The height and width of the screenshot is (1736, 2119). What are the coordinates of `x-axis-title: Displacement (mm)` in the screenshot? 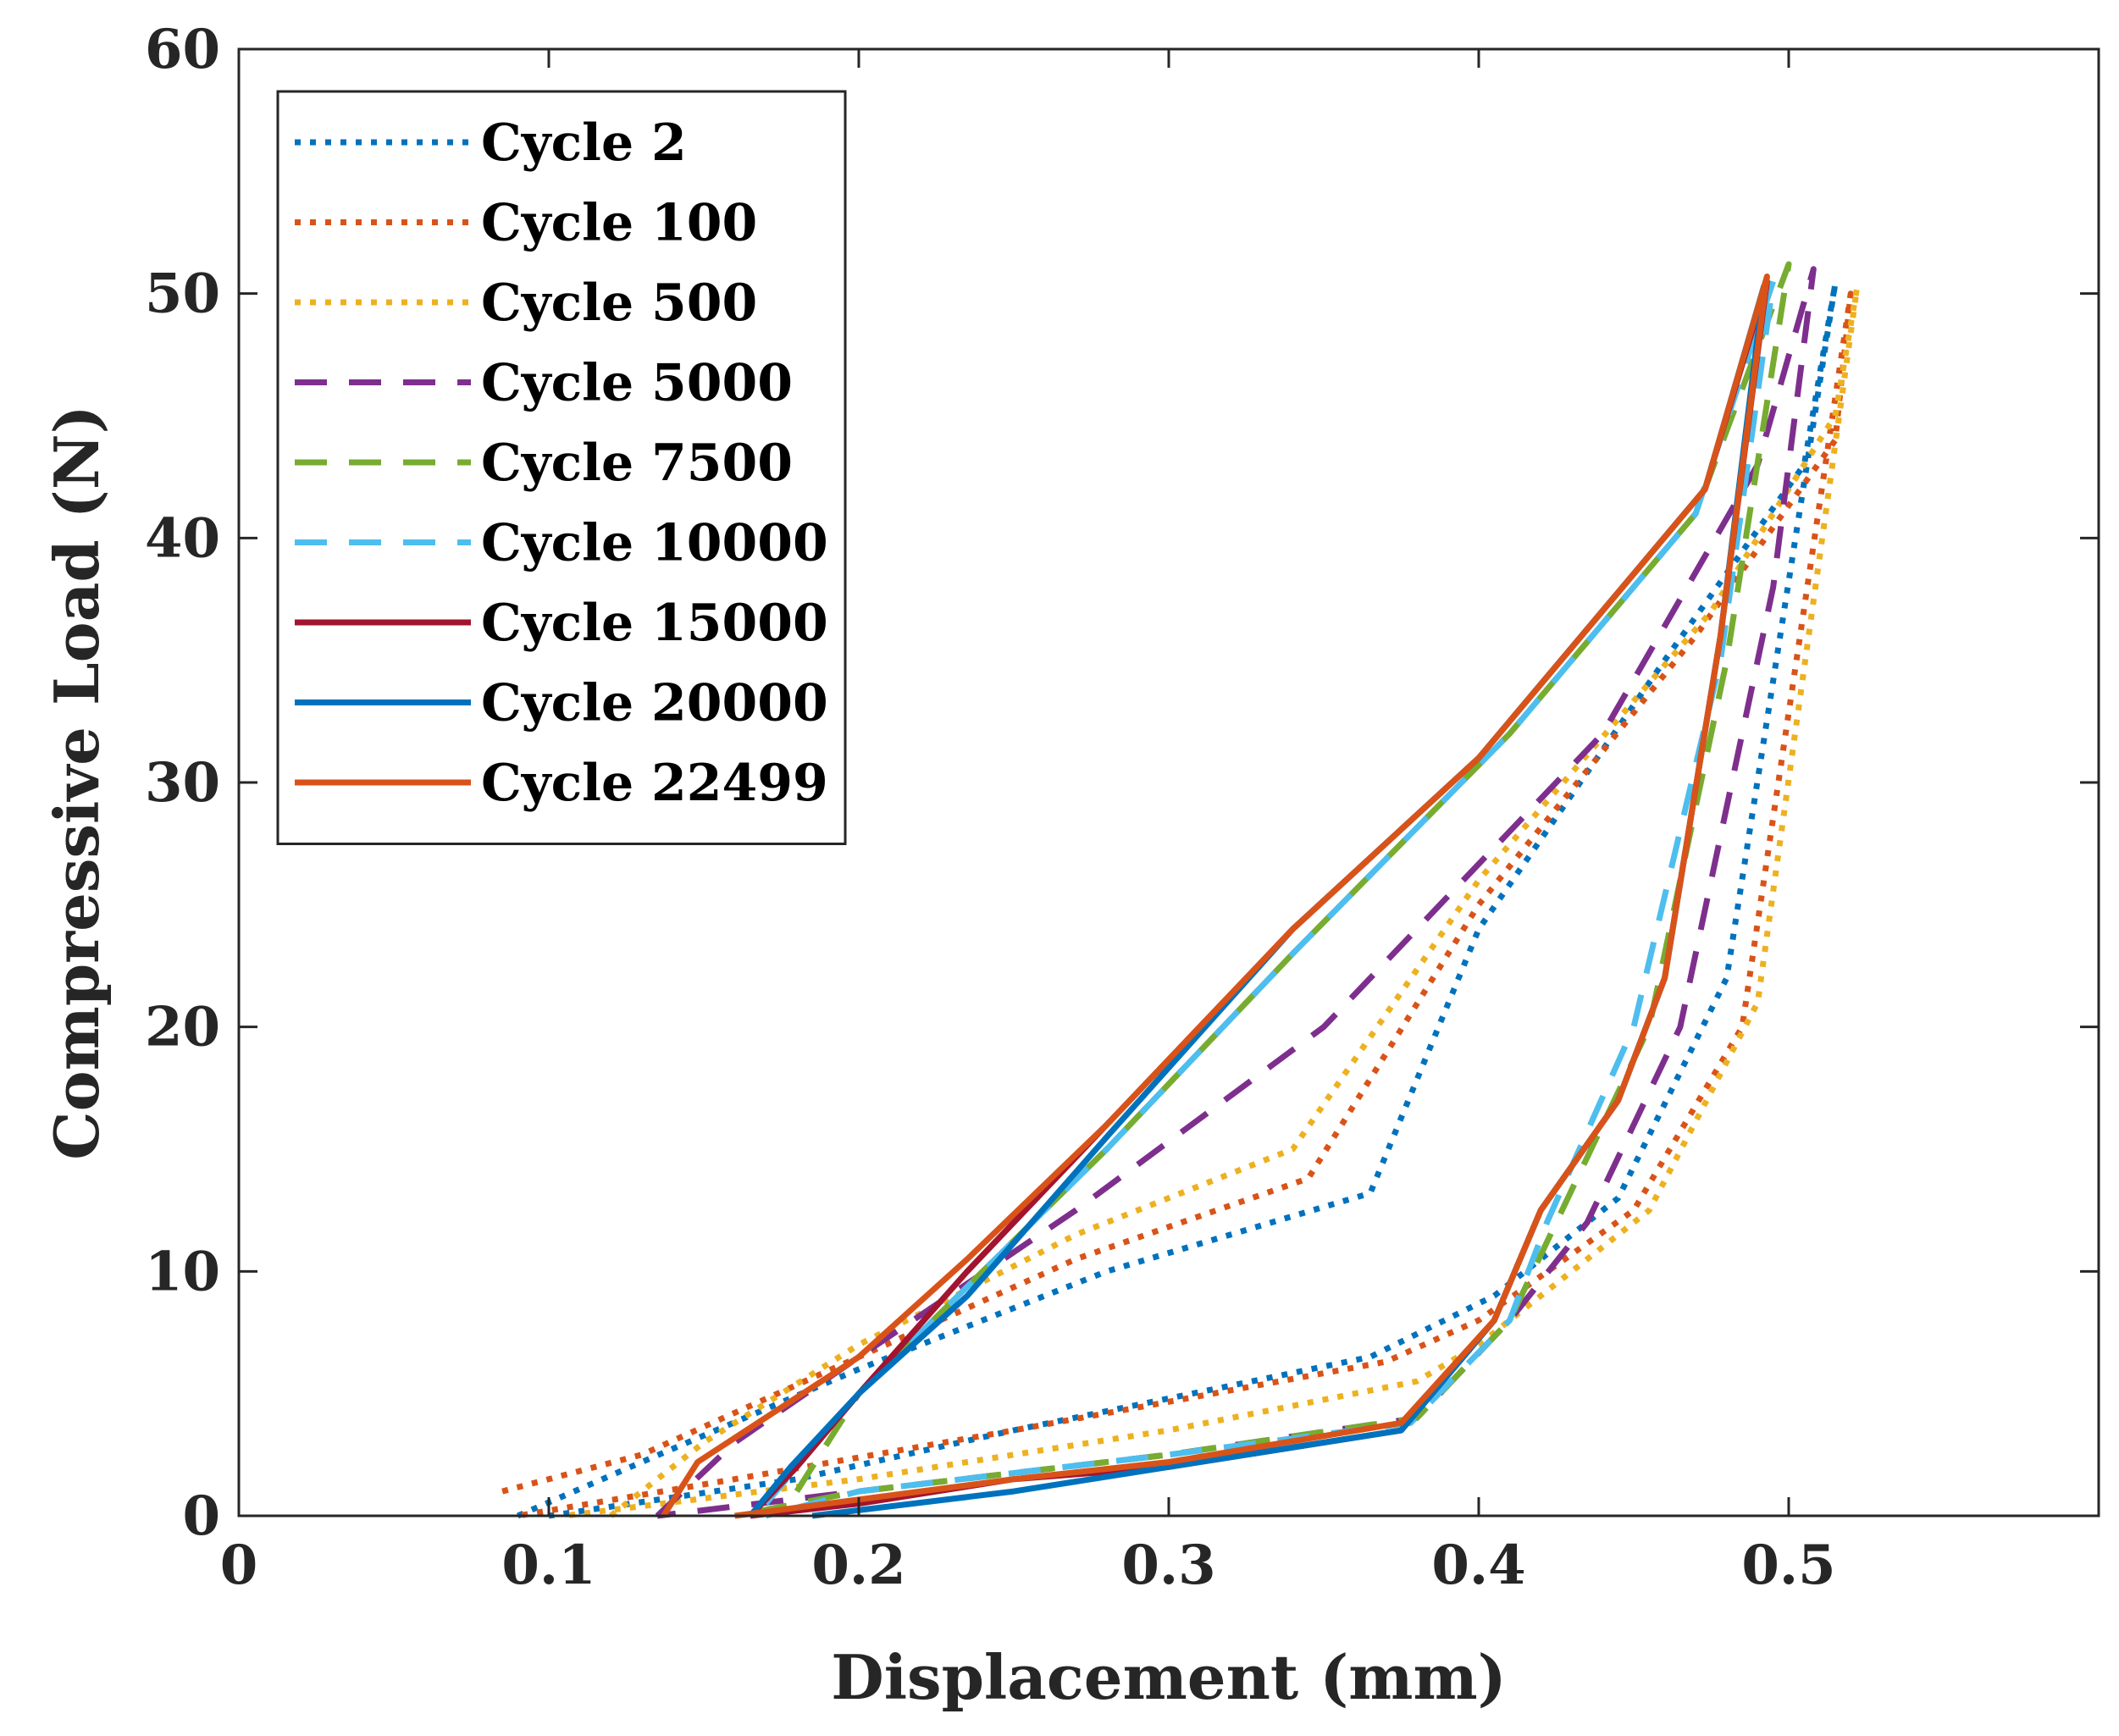 It's located at (1168, 1677).